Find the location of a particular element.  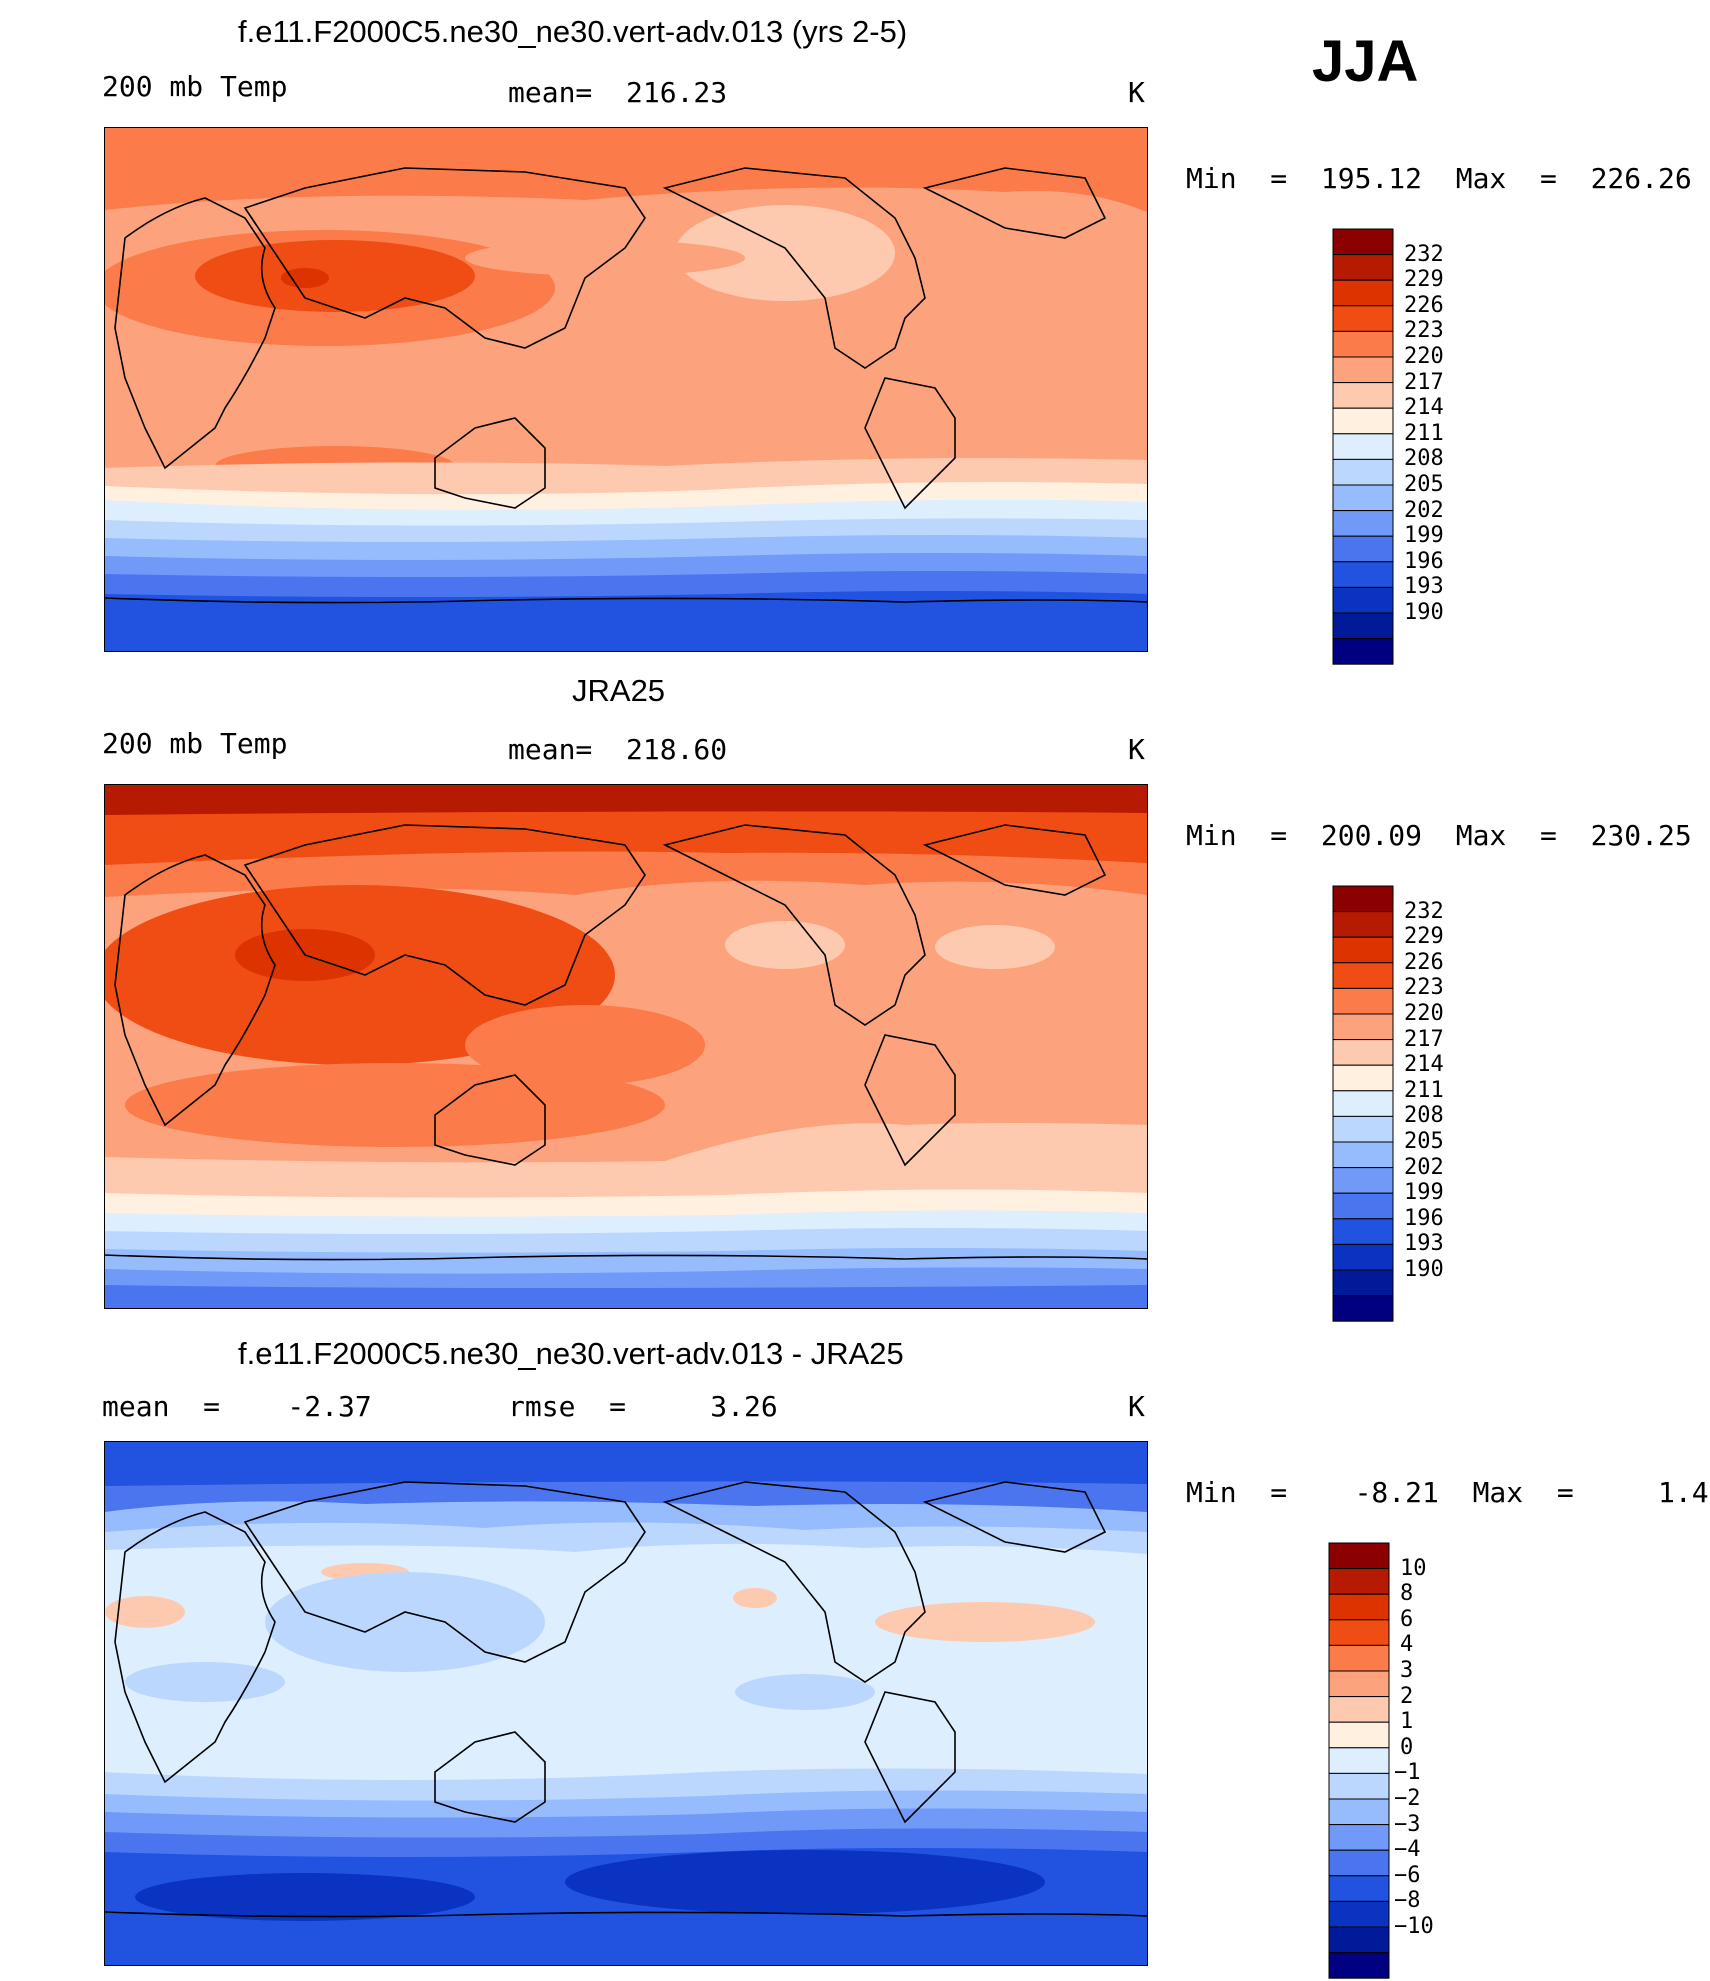

panel-1-left-label: 200 mb Temp is located at coordinates (195, 86).